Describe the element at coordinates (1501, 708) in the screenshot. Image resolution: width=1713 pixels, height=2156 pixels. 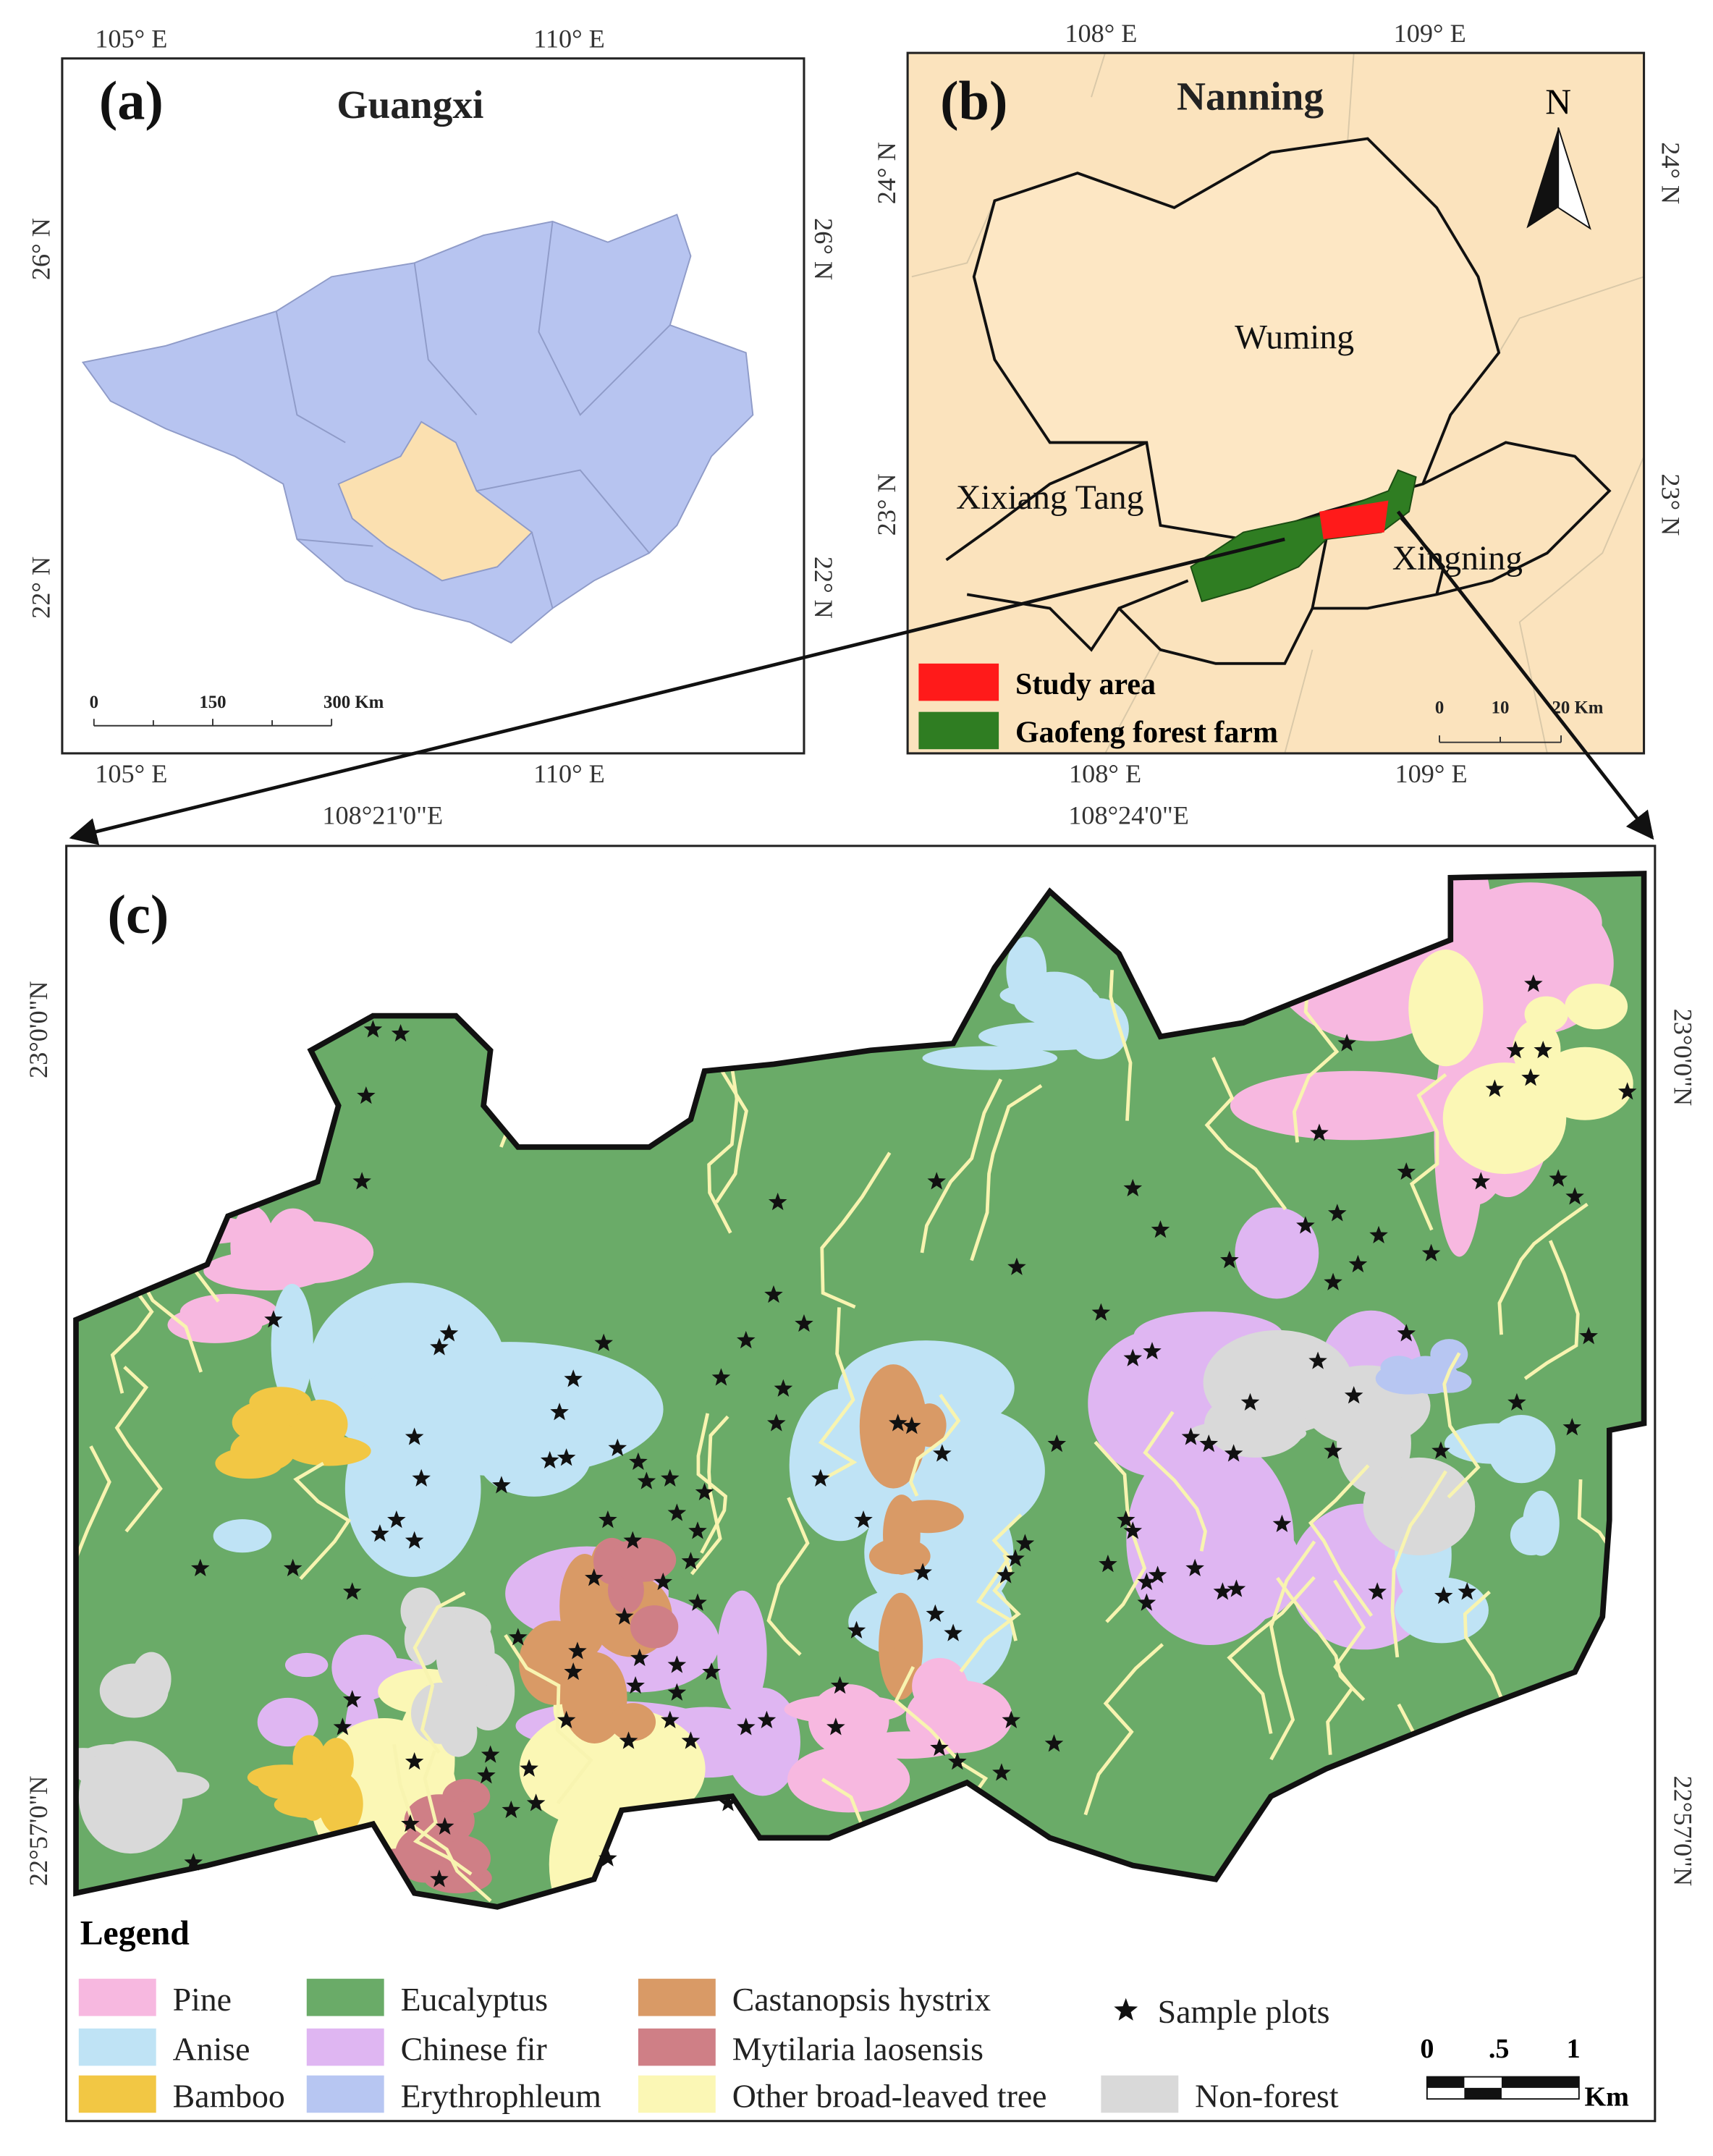
I see `scale-label: 10` at that location.